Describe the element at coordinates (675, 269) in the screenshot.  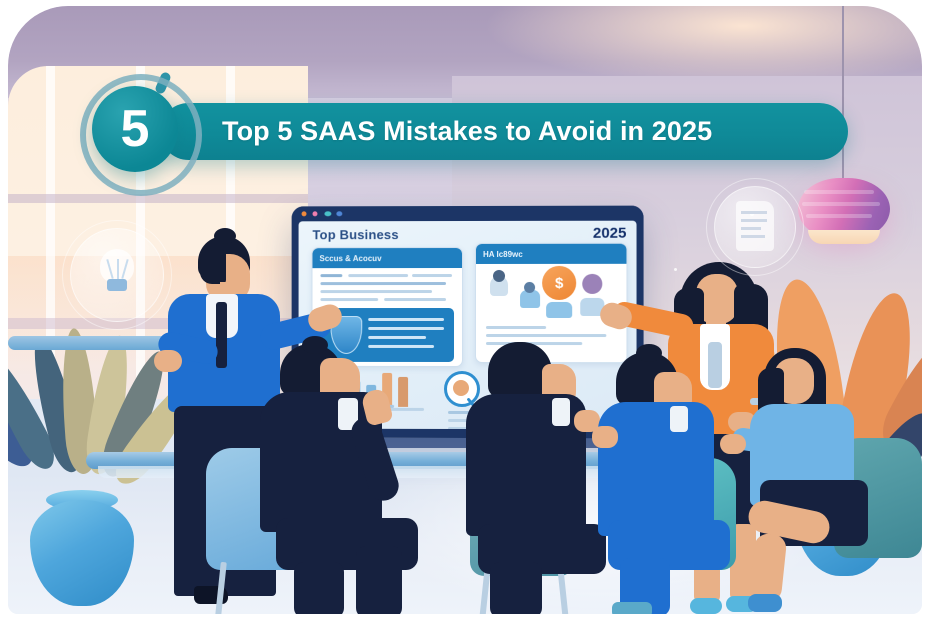
I see `sparkle` at that location.